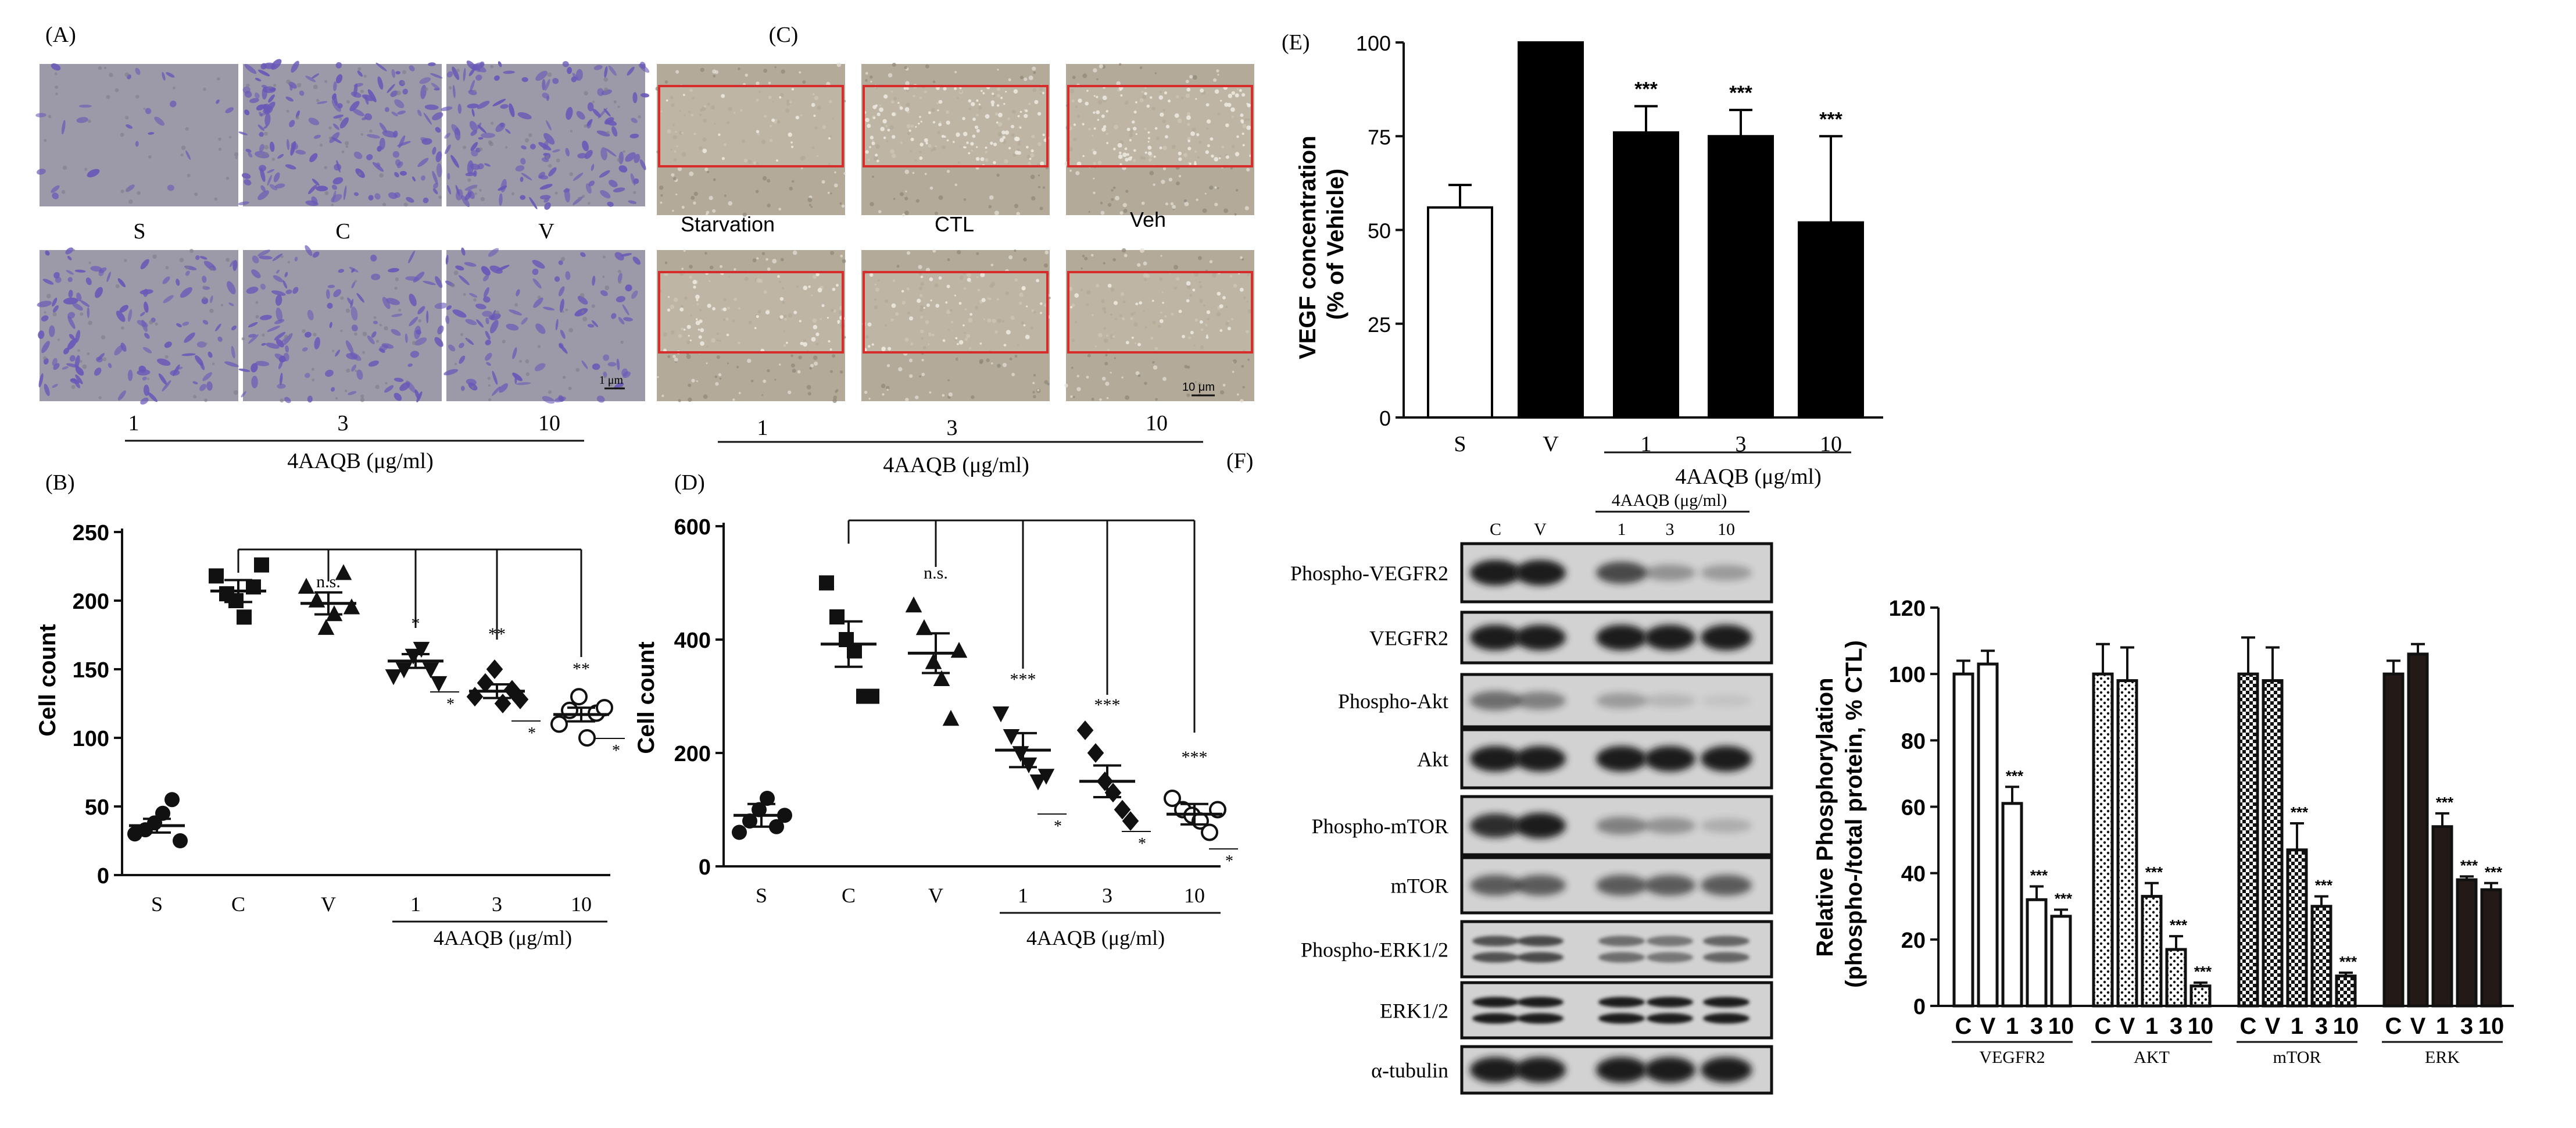 This screenshot has height=1128, width=2576. I want to click on panel-b-ylabel: Cell count, so click(48, 680).